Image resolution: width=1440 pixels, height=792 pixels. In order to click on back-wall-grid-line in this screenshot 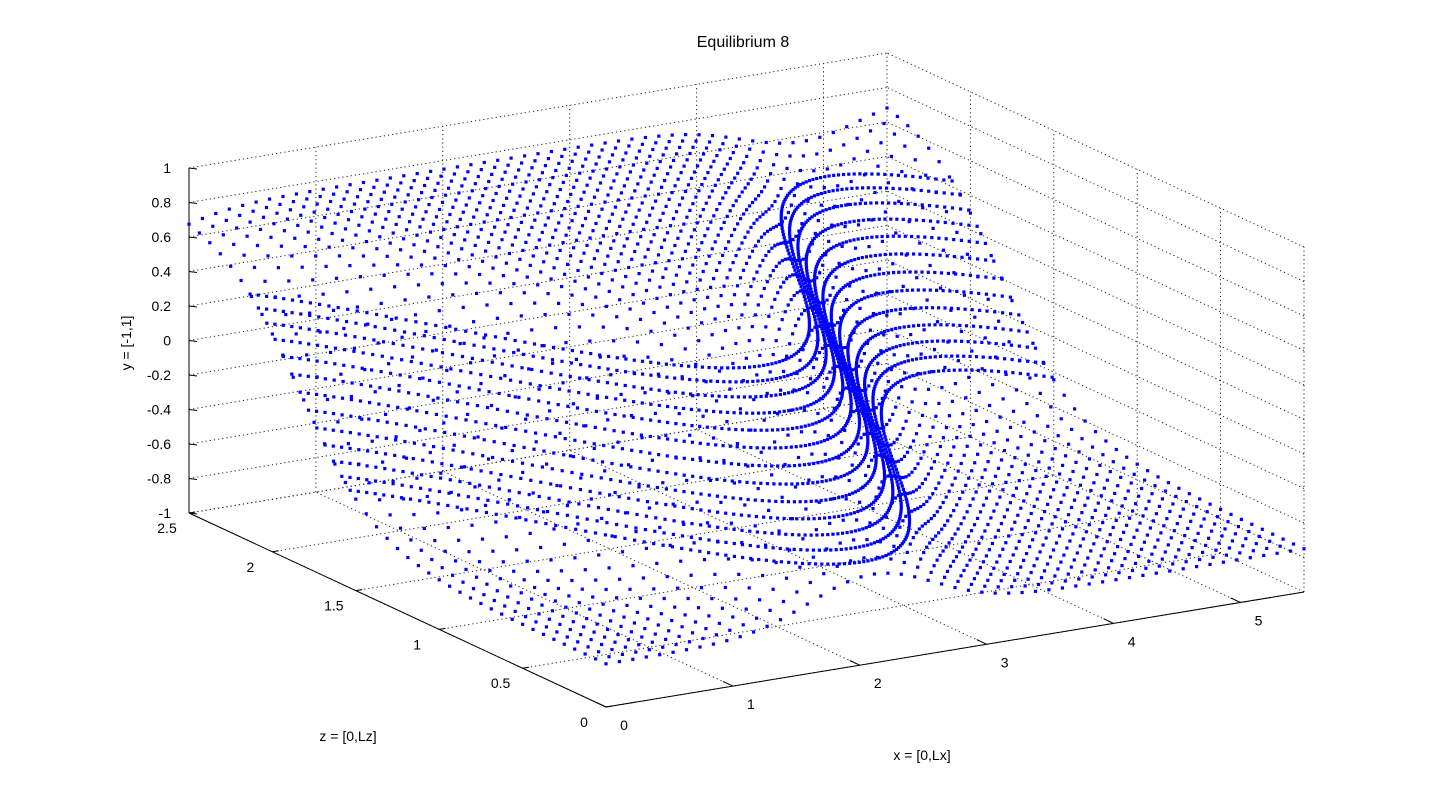, I will do `click(538, 248)`.